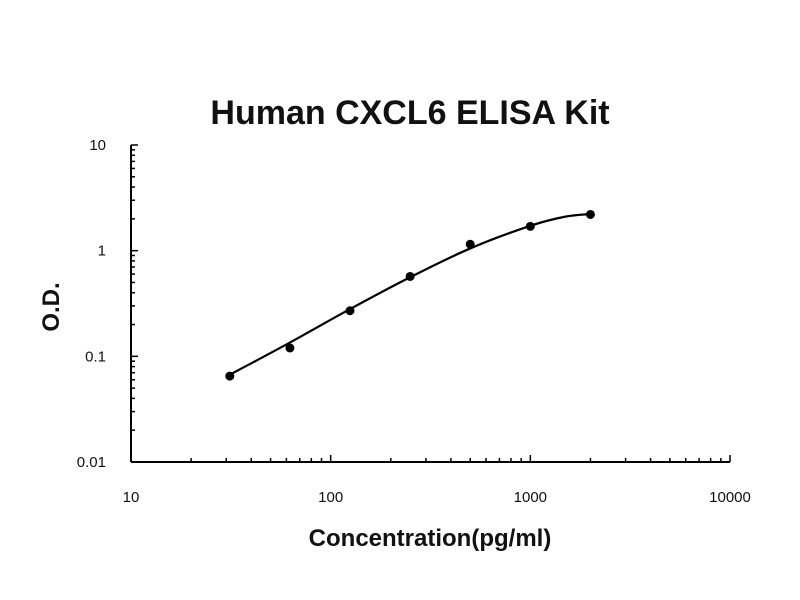 This screenshot has width=800, height=600. Describe the element at coordinates (530, 497) in the screenshot. I see `x-tick-label: 1000` at that location.